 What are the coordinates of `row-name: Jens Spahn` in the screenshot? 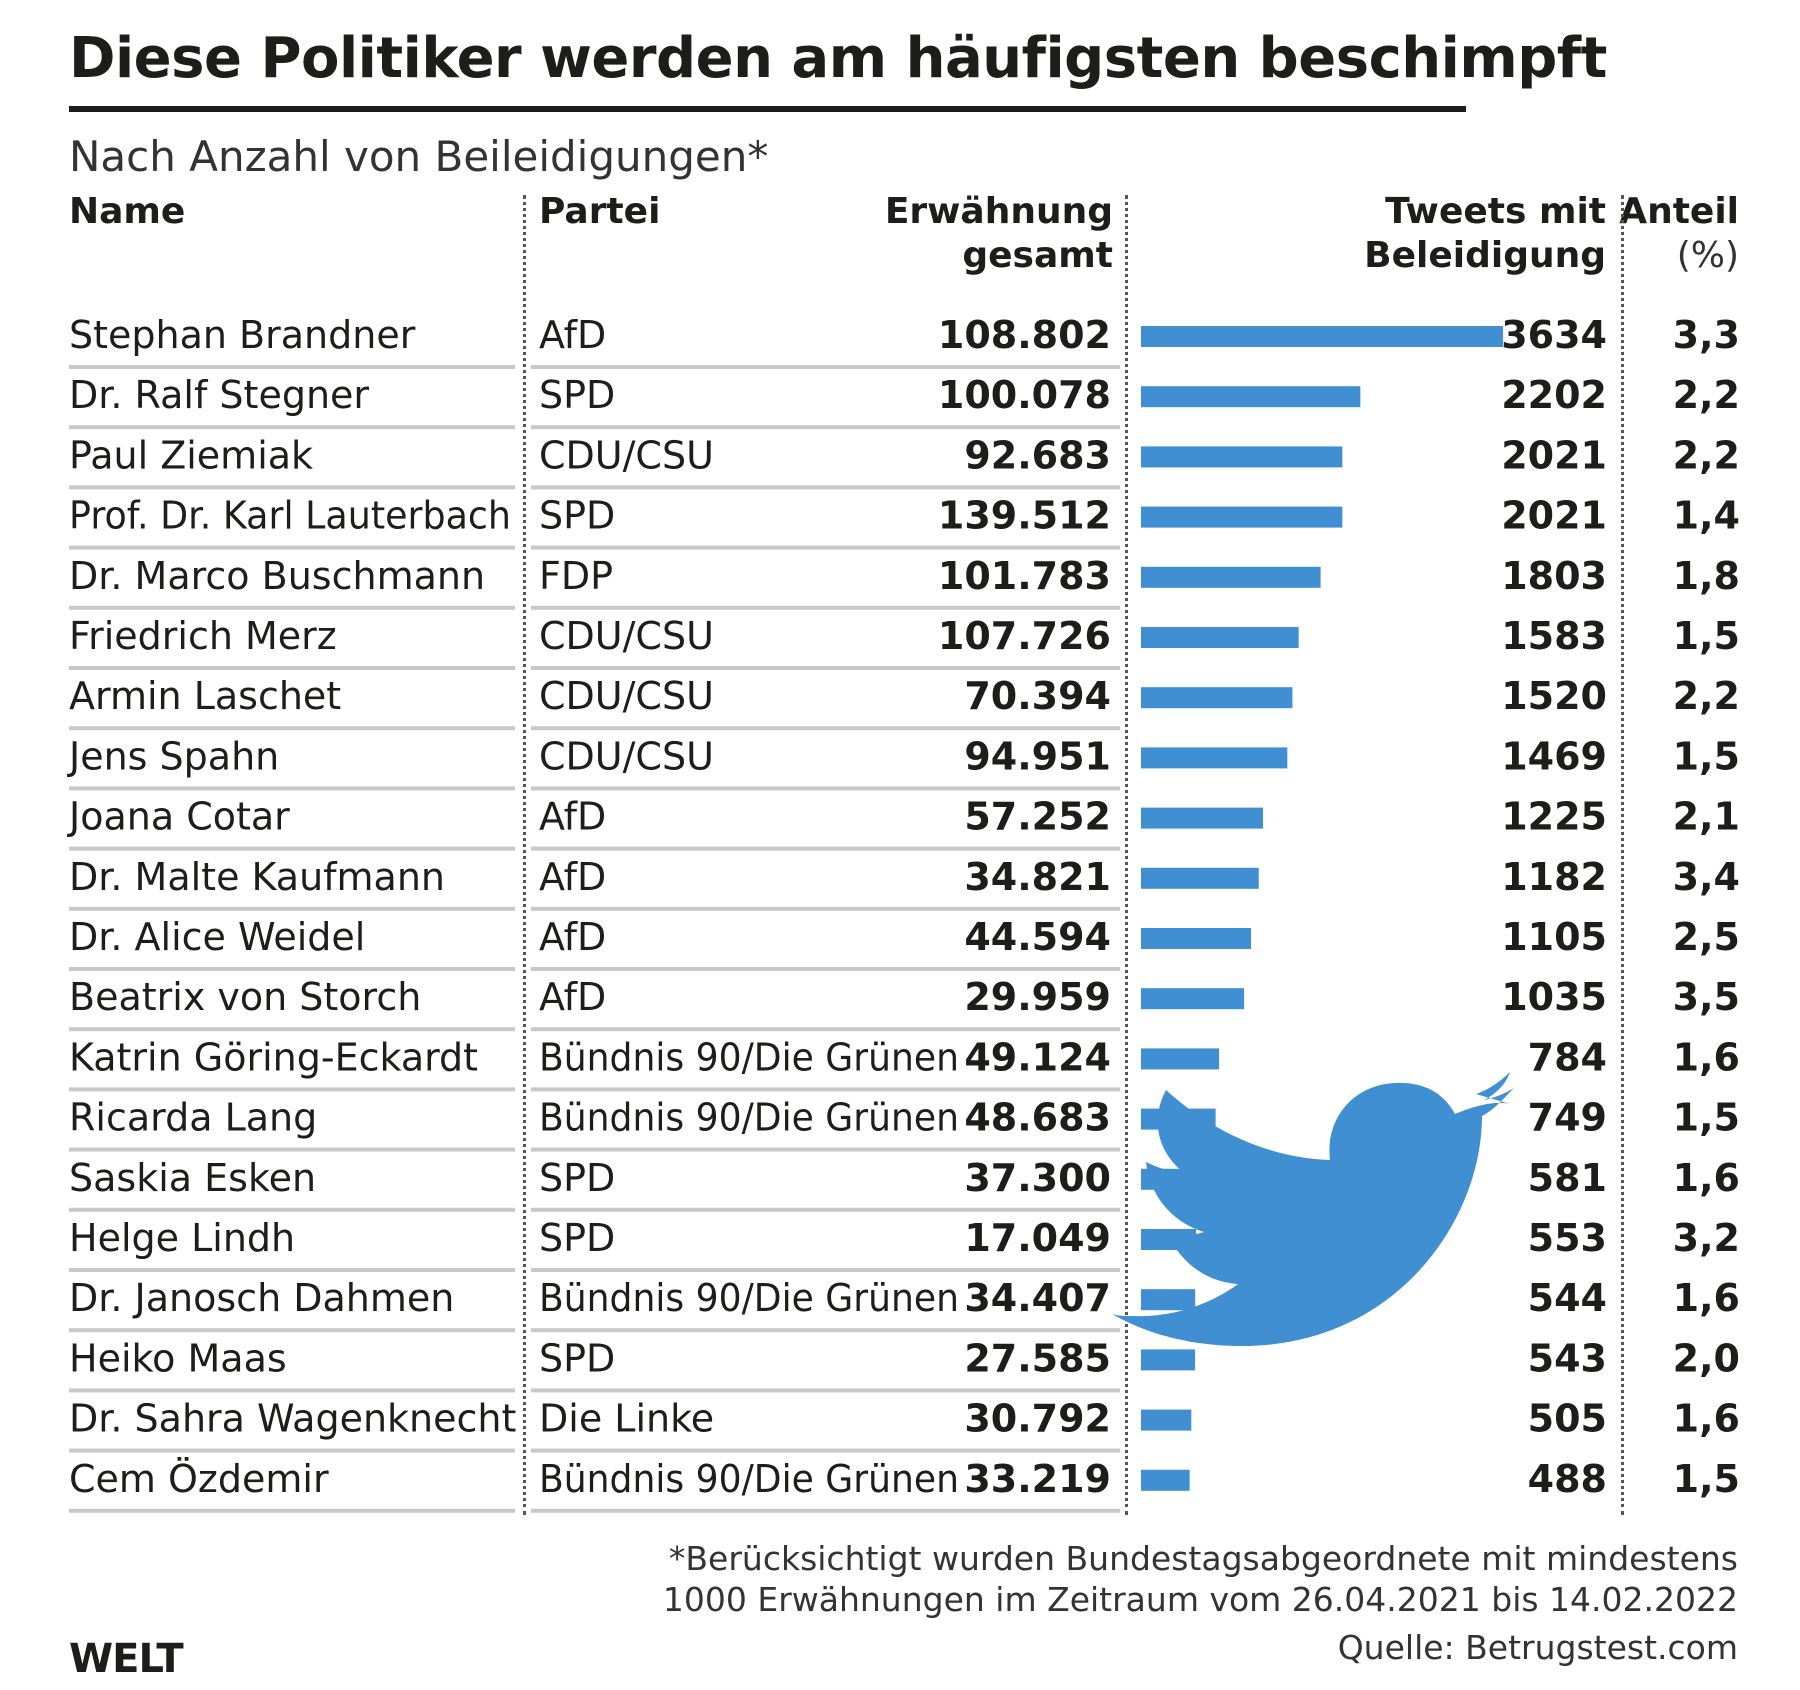 It's located at (173, 756).